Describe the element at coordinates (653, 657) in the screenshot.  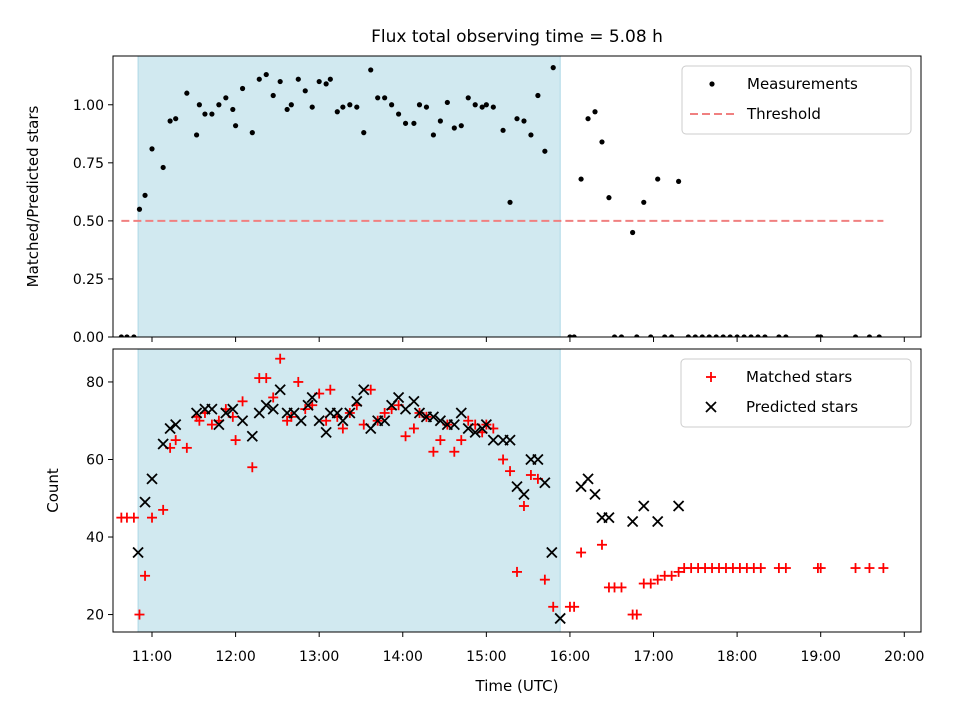
I see `x-tick-label: 17:00` at that location.